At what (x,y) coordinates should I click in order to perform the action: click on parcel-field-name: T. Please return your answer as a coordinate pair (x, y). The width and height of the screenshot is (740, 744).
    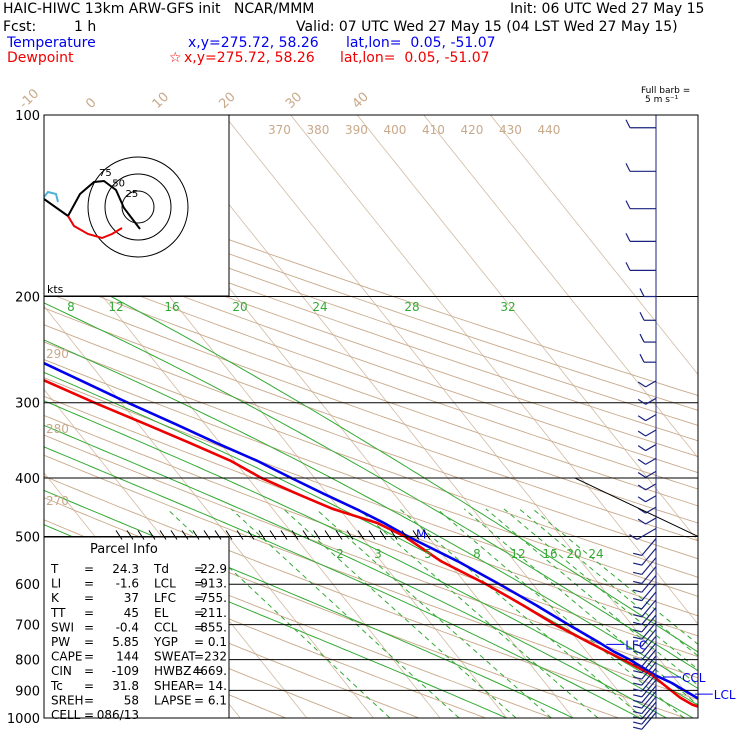
    Looking at the image, I should click on (54, 569).